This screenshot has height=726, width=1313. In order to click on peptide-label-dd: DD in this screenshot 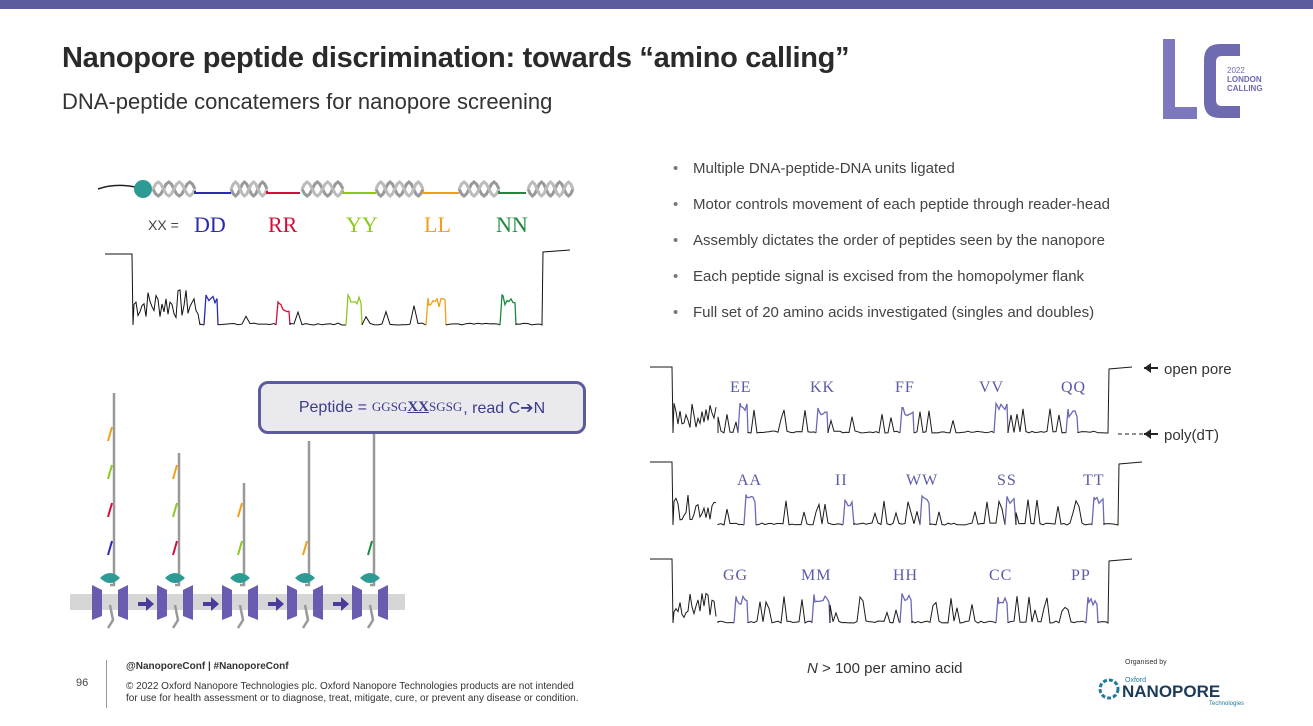, I will do `click(210, 224)`.